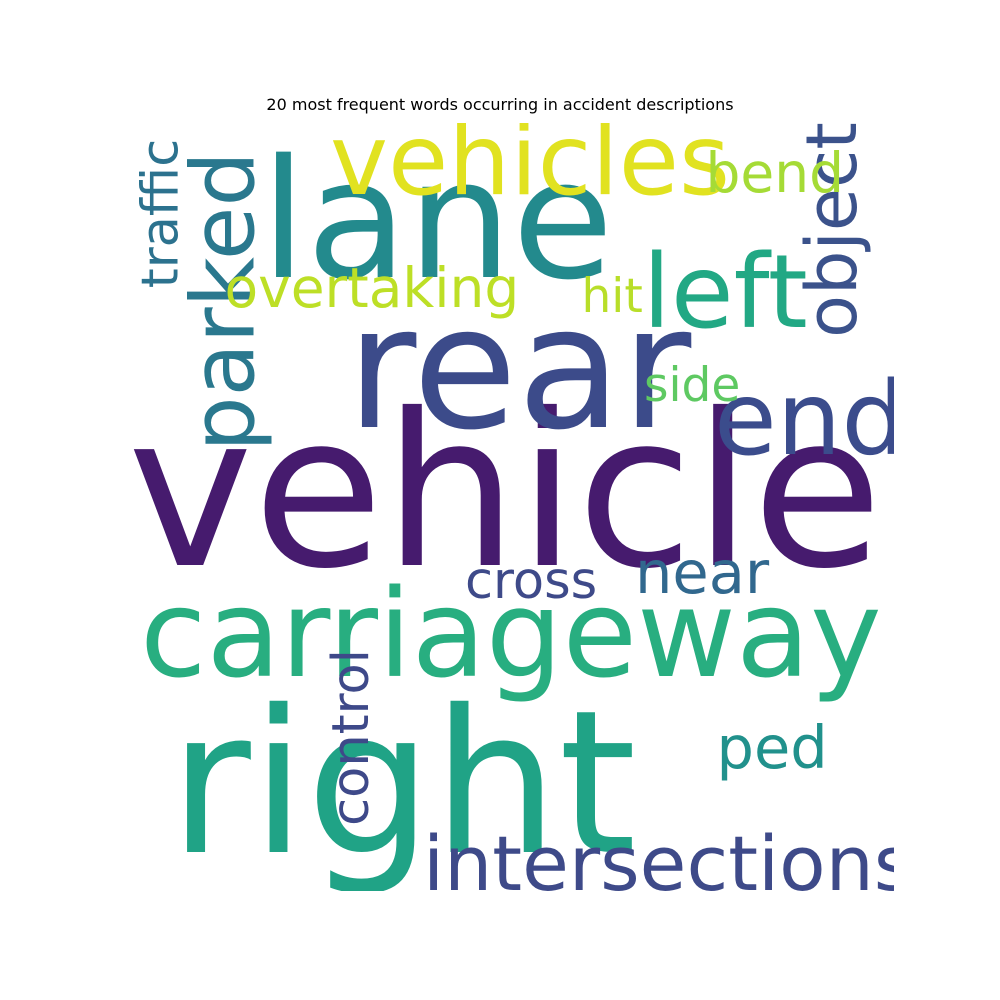 The image size is (1000, 1000). What do you see at coordinates (658, 855) in the screenshot?
I see `cloud-word-intersections: intersections` at bounding box center [658, 855].